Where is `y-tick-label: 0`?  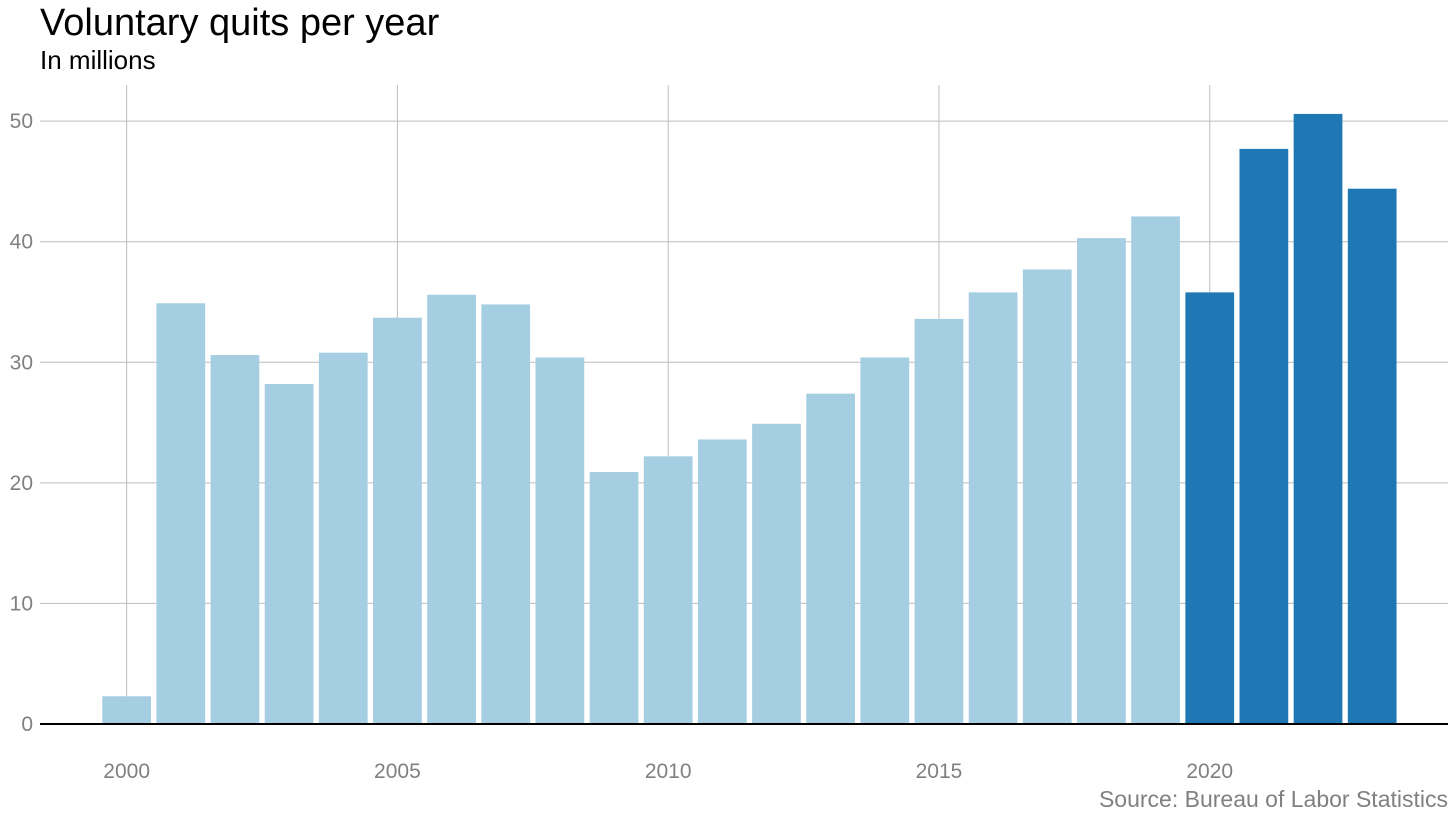
y-tick-label: 0 is located at coordinates (27, 724).